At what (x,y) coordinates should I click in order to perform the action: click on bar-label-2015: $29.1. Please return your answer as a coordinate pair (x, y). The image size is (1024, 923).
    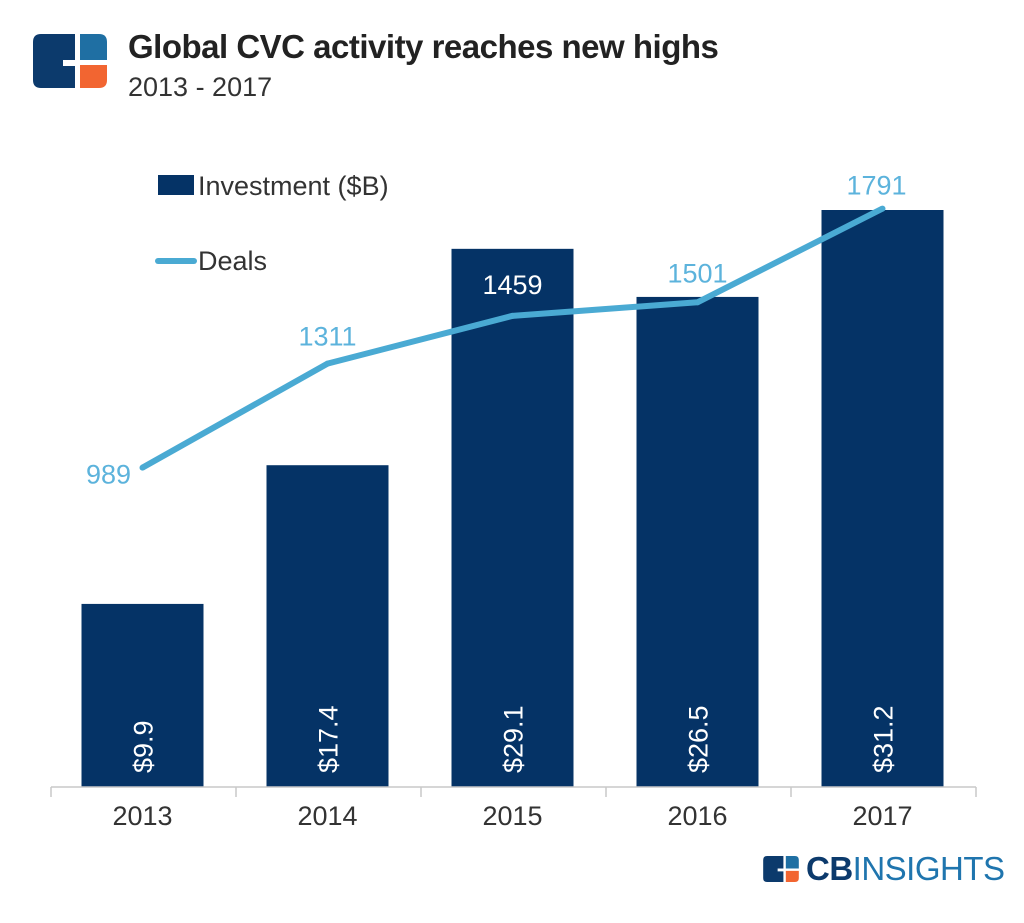
    Looking at the image, I should click on (514, 739).